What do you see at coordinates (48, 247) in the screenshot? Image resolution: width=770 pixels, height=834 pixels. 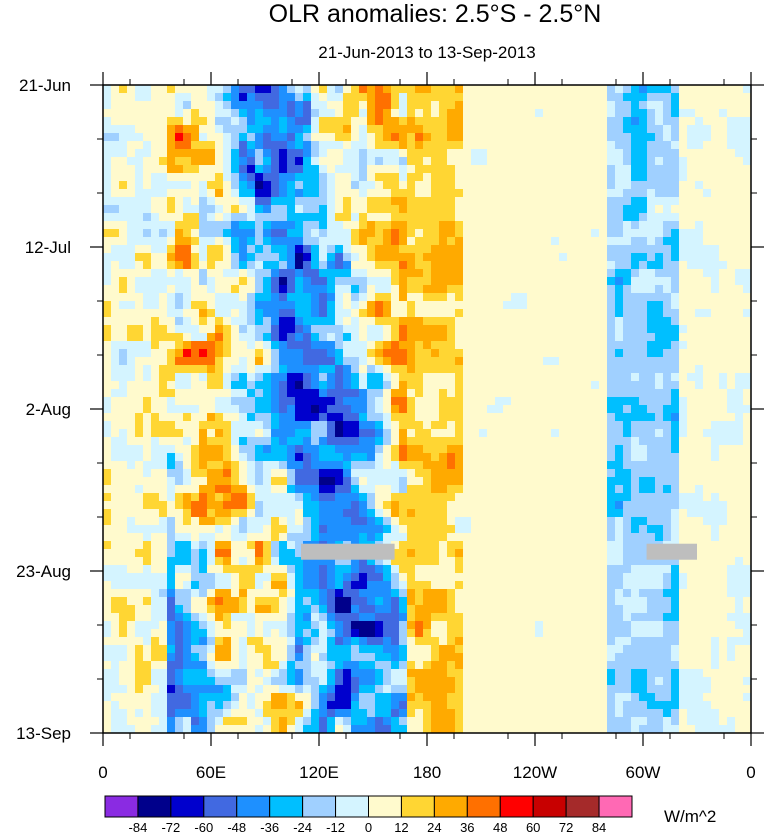 I see `y-tick-label: 12-Jul` at bounding box center [48, 247].